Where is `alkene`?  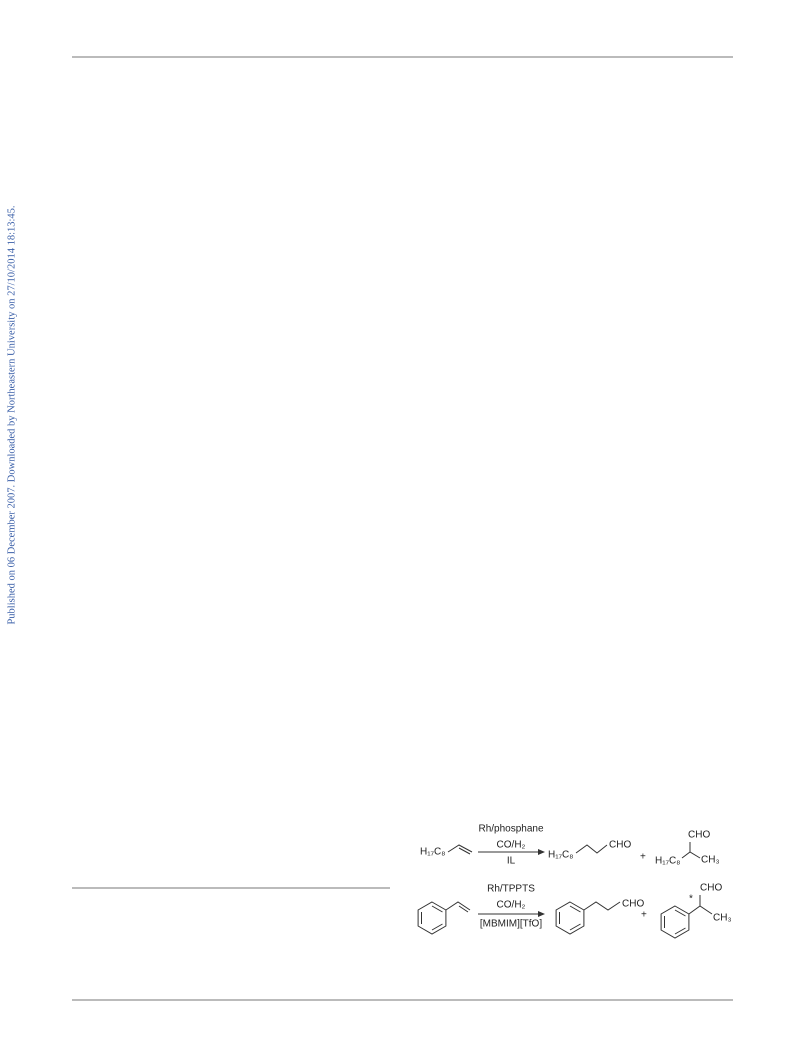
alkene is located at coordinates (460, 849).